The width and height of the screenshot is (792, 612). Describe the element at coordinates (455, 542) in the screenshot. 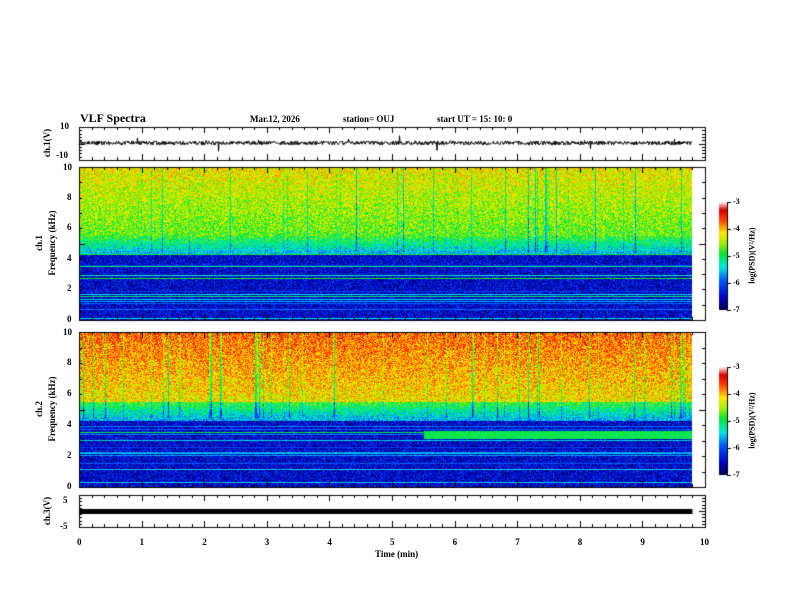

I see `x-tick-label: 6` at that location.